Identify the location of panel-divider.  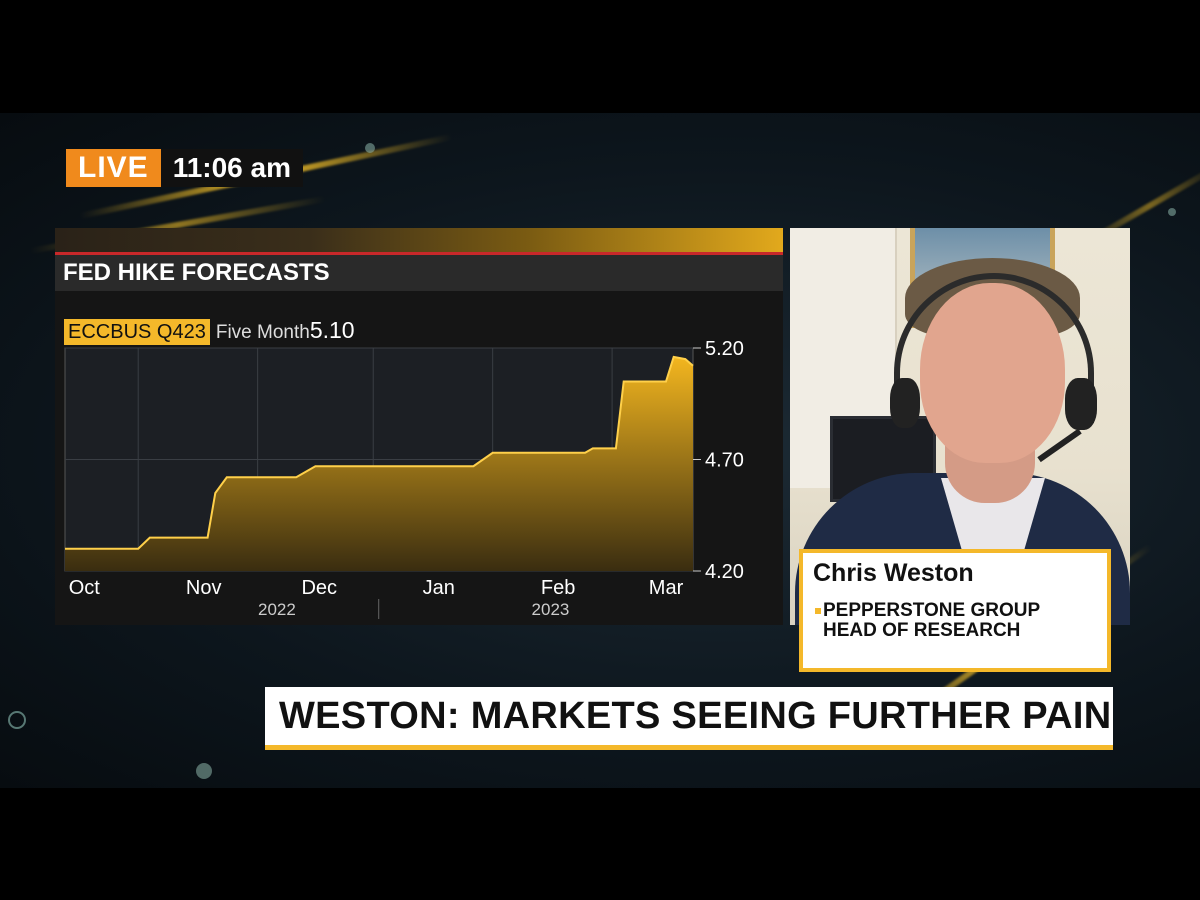
(419, 253).